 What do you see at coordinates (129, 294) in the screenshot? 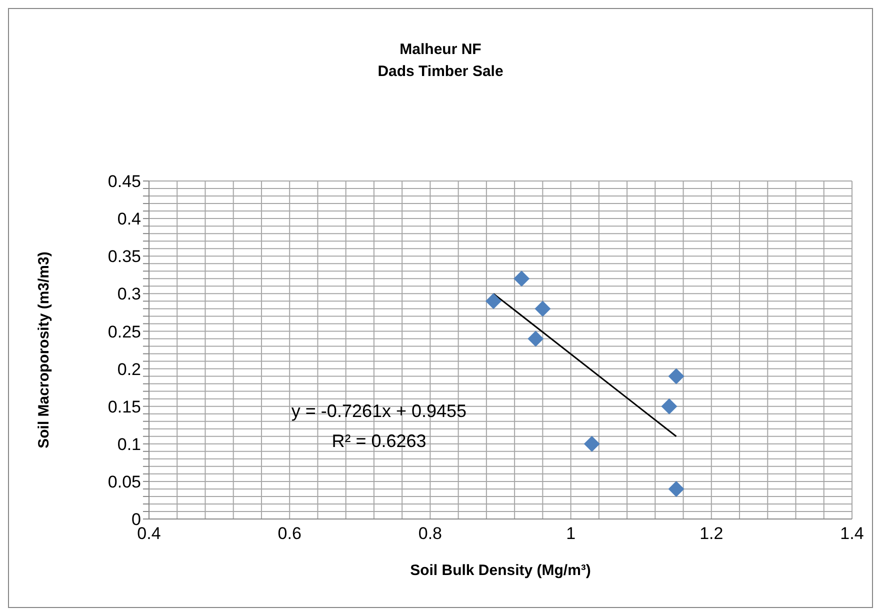
I see `y-tick-label: 0.3` at bounding box center [129, 294].